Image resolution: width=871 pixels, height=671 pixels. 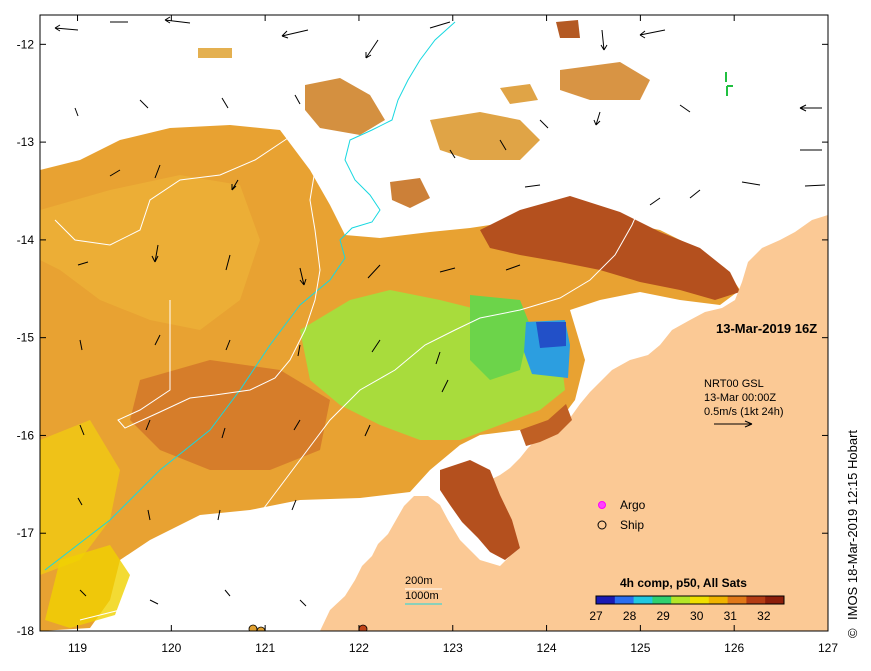 What do you see at coordinates (546, 425) in the screenshot?
I see `sst-field-hot-bay` at bounding box center [546, 425].